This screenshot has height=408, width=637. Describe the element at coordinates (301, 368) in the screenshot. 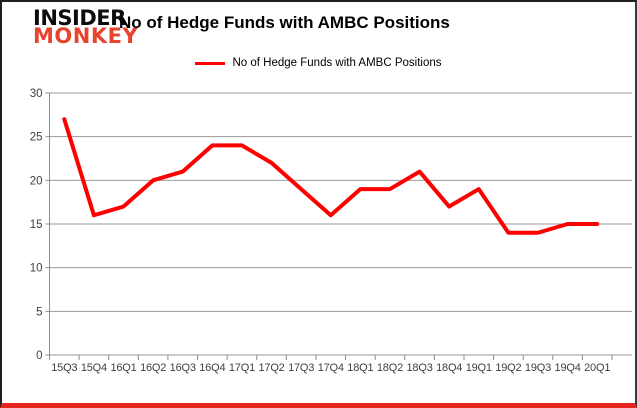

I see `x-axis-label: 17Q3` at that location.